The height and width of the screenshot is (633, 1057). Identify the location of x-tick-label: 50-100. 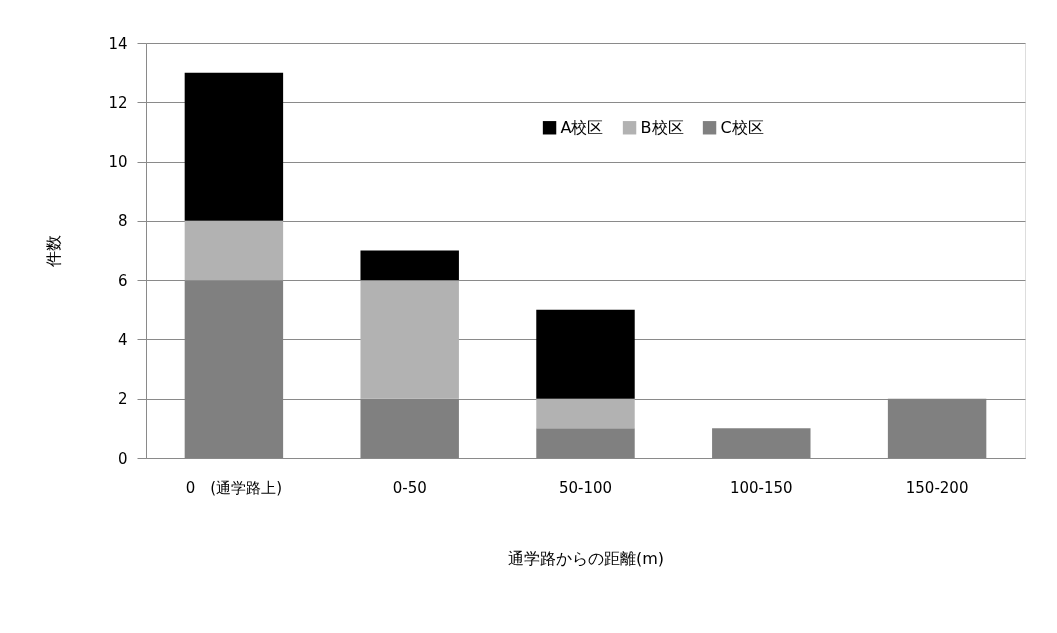
(585, 487).